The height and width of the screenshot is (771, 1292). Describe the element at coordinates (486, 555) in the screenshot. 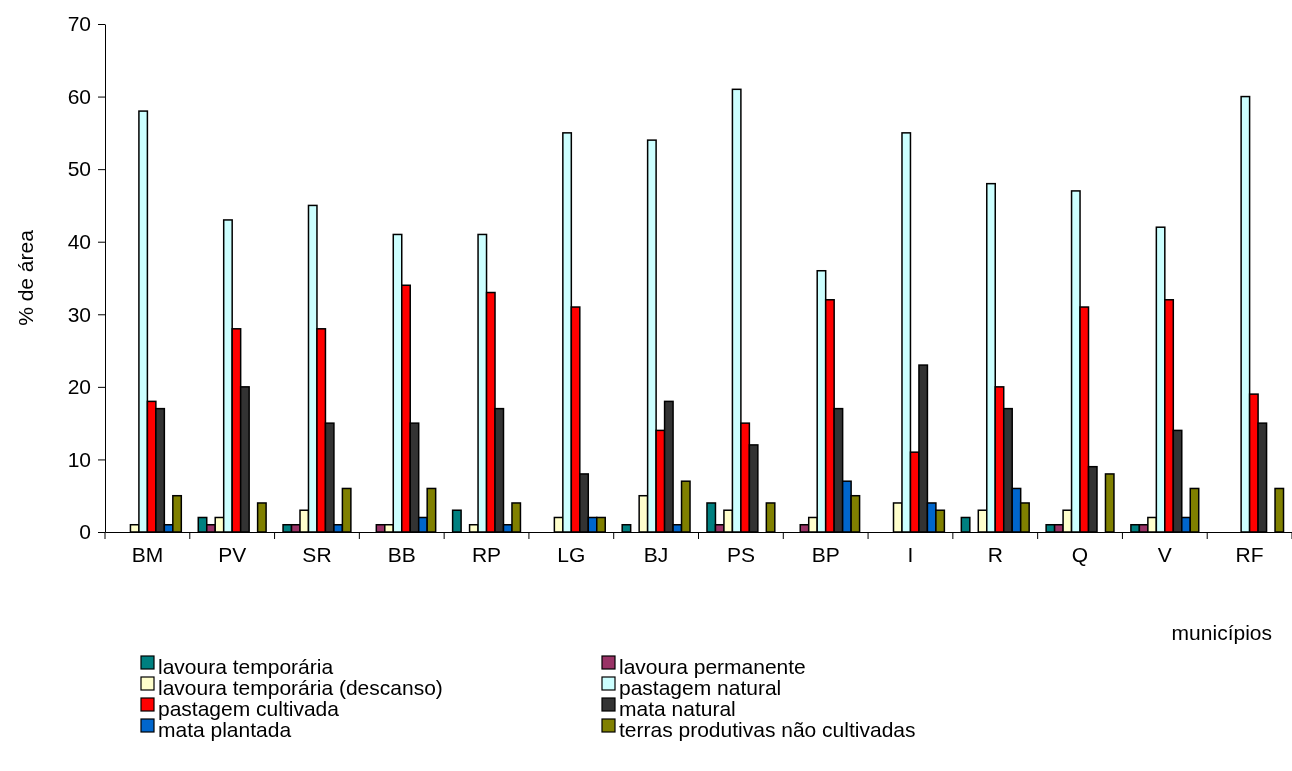

I see `x-tick-label: RP` at that location.